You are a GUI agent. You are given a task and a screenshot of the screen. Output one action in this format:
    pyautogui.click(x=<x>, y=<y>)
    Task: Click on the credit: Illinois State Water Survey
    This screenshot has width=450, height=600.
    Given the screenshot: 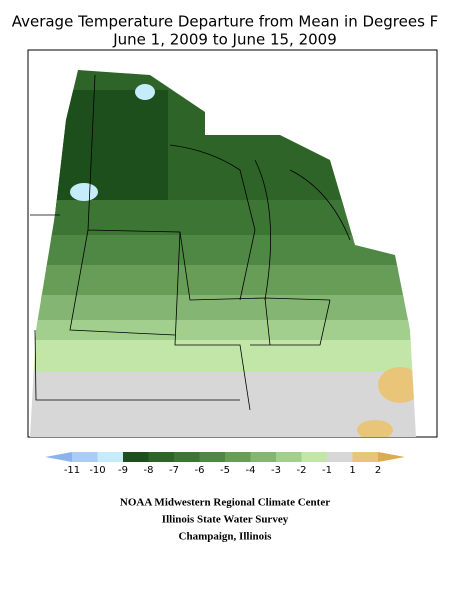 What is the action you would take?
    pyautogui.click(x=225, y=520)
    